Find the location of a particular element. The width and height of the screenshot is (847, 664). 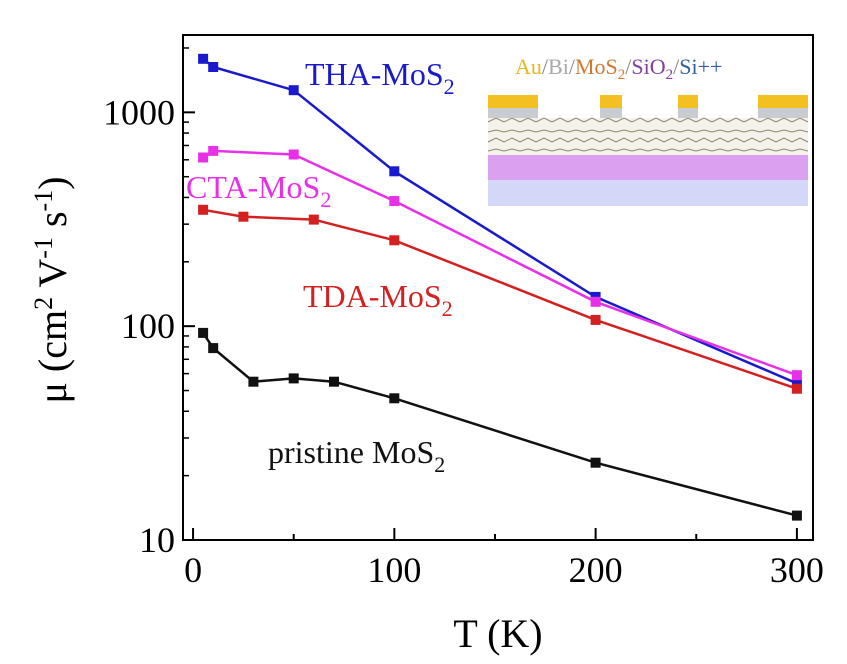

x-tick-label: 200 is located at coordinates (596, 570).